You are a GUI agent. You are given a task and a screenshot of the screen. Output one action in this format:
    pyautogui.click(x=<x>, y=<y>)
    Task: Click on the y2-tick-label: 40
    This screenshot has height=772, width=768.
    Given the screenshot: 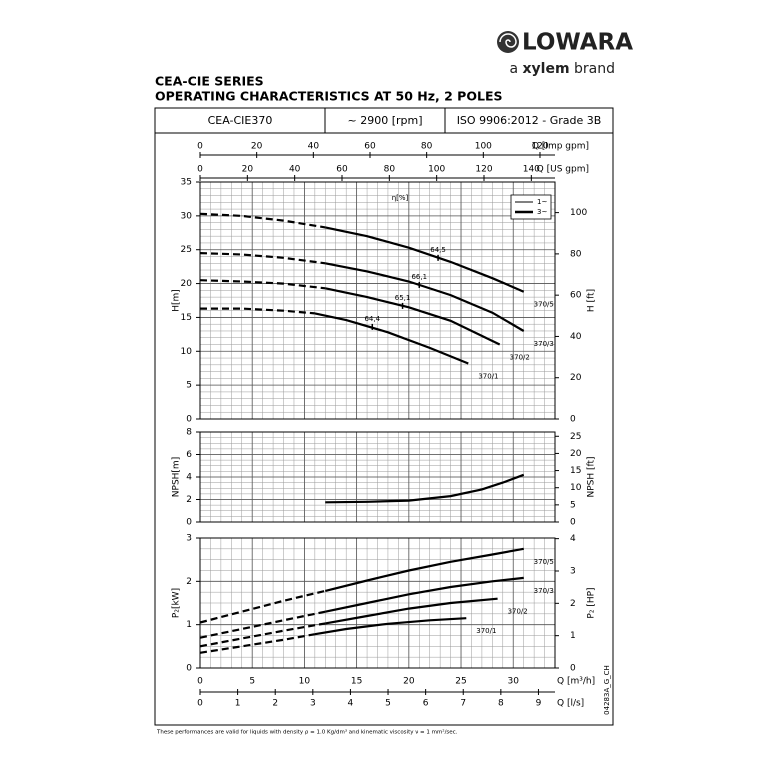 What is the action you would take?
    pyautogui.click(x=576, y=337)
    